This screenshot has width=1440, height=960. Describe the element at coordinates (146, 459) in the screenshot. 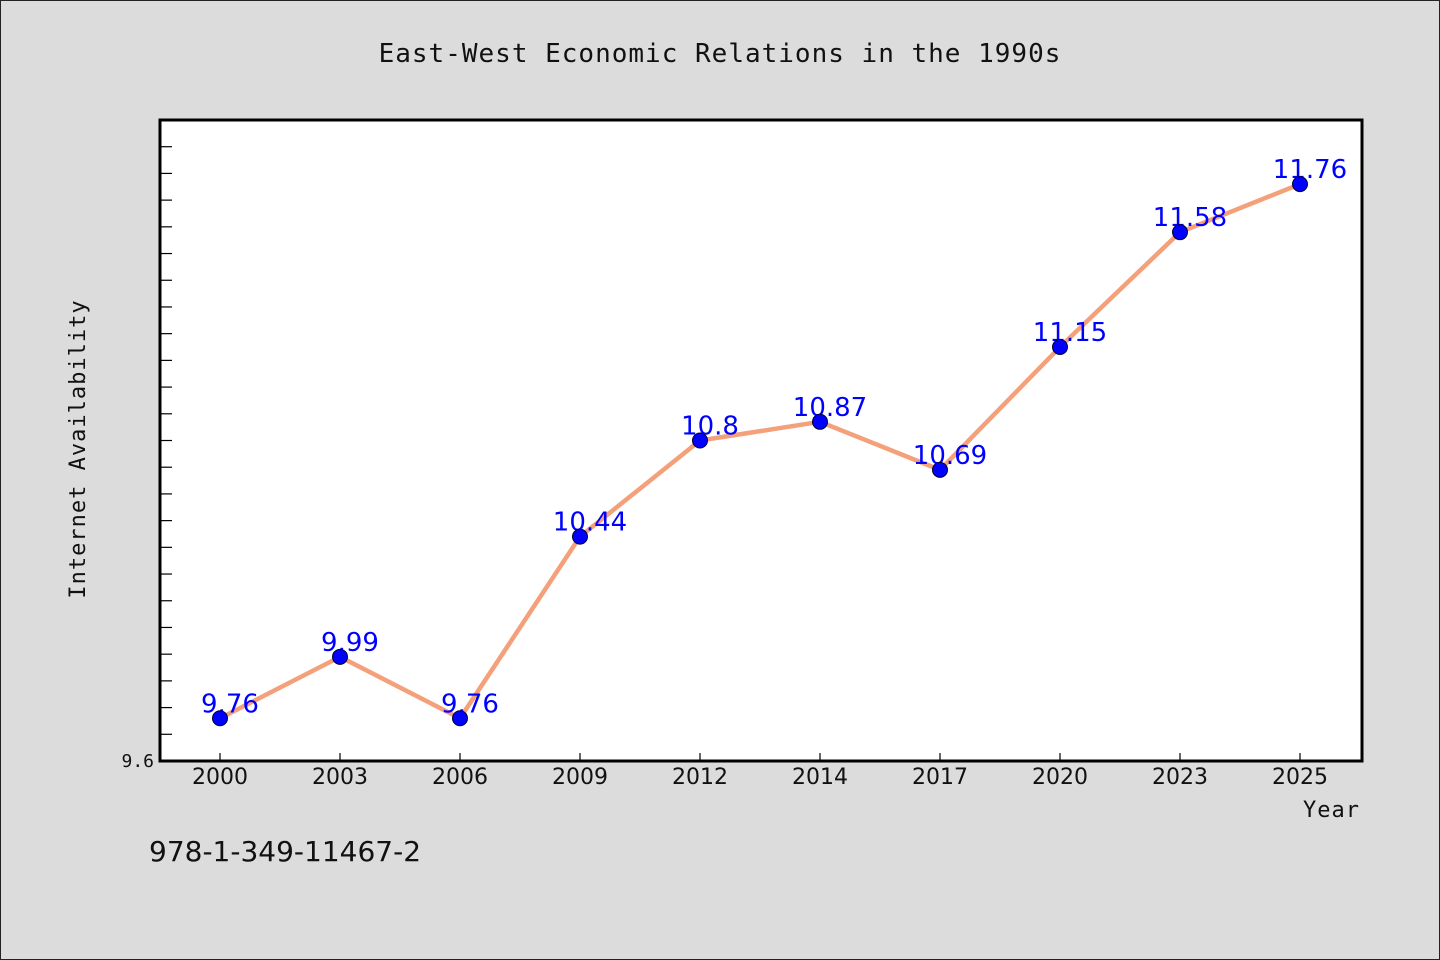

I see `y-ticks: 9.6` at that location.